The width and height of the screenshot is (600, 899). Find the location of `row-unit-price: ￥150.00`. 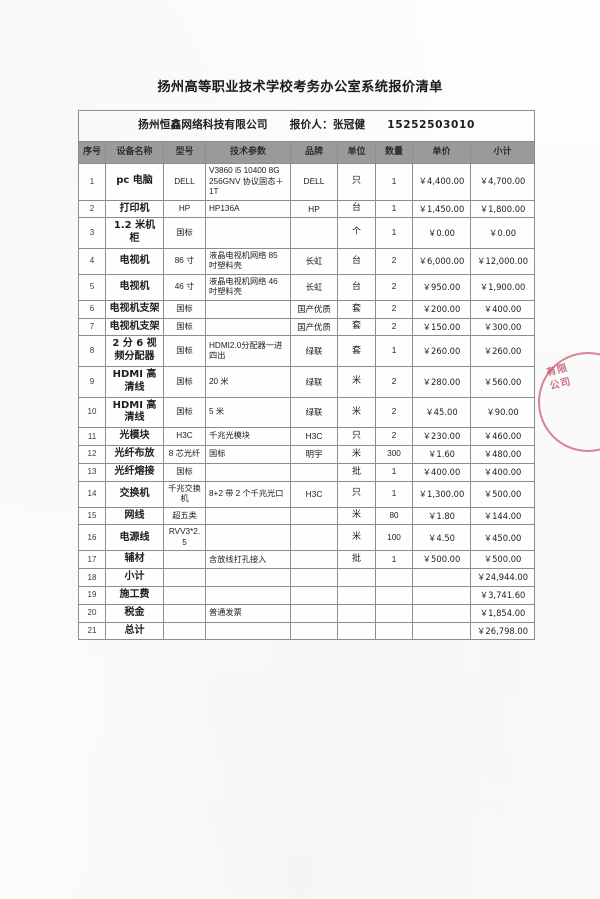

row-unit-price: ￥150.00 is located at coordinates (441, 327).